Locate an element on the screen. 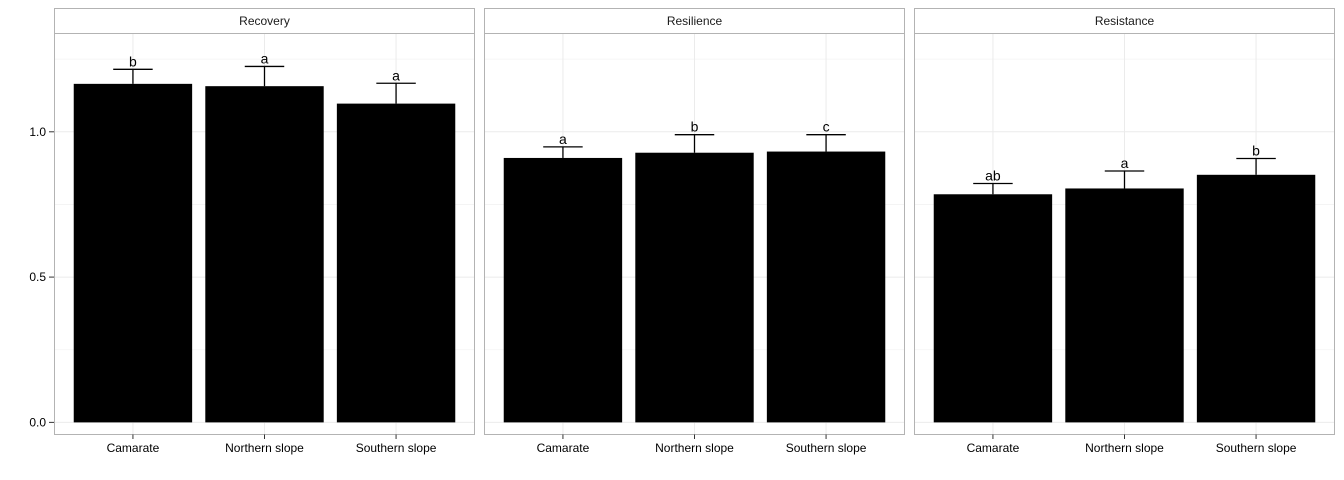  strip-title: Recovery is located at coordinates (264, 21).